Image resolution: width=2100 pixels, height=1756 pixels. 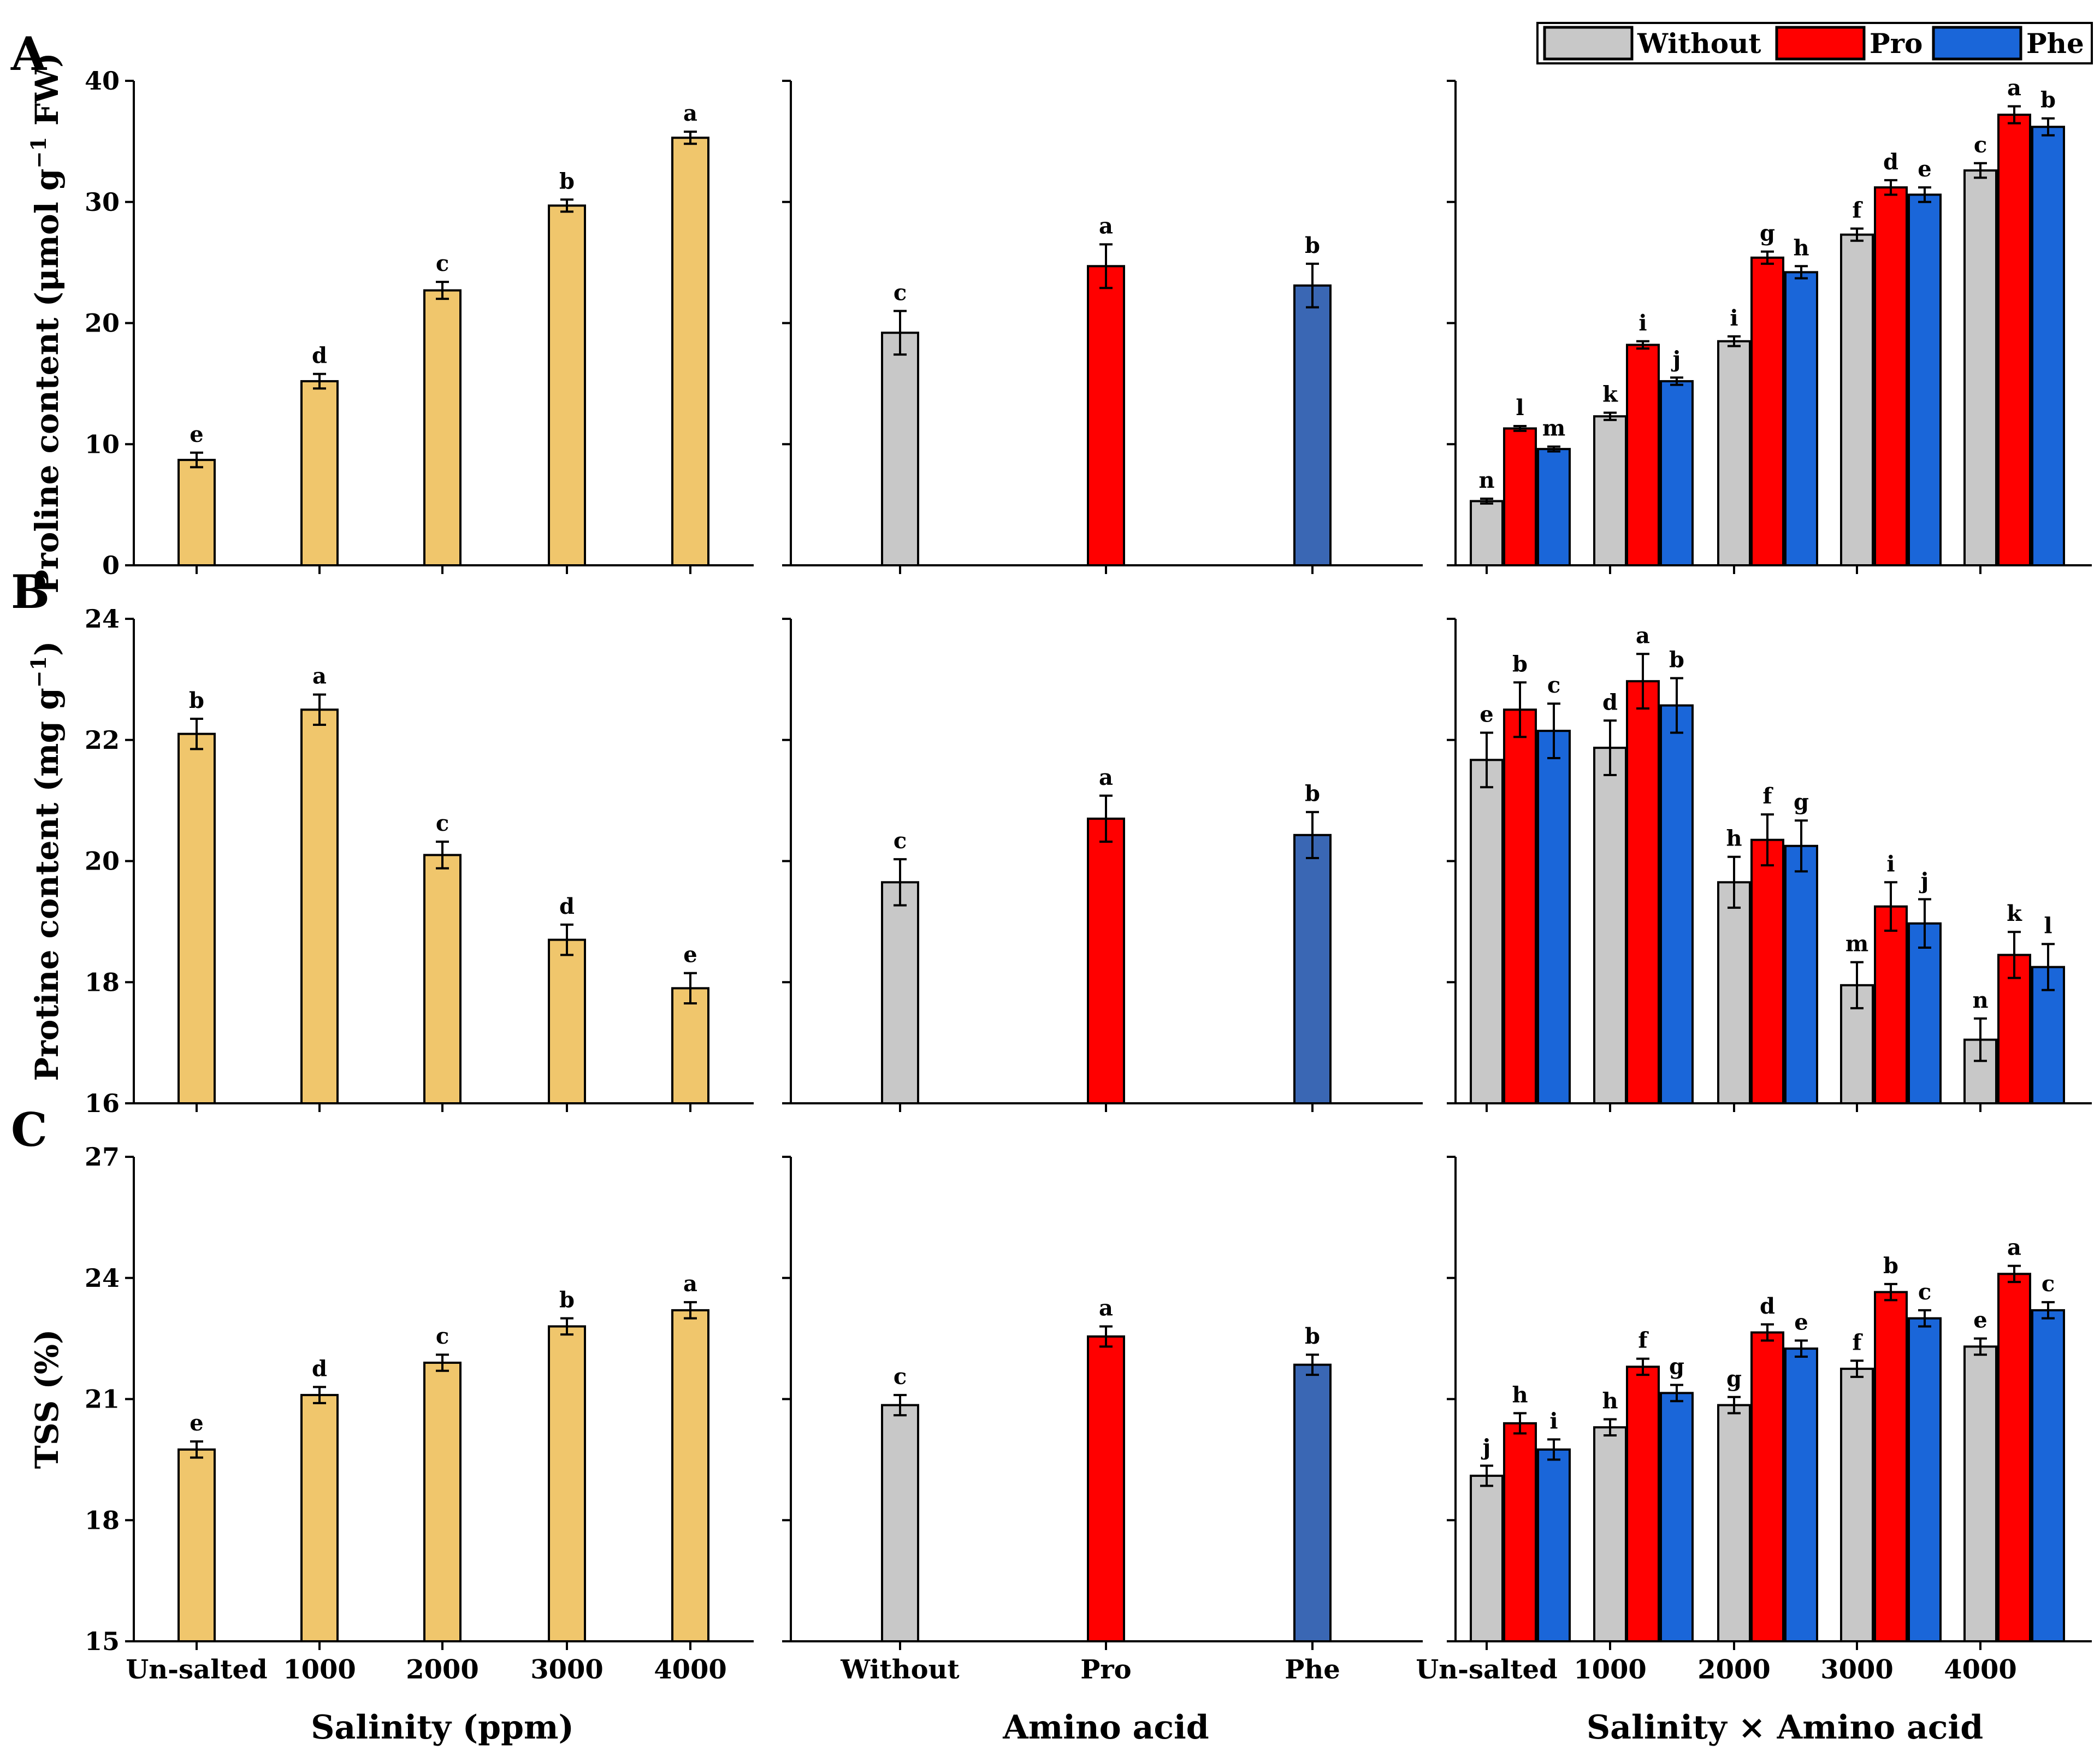 What do you see at coordinates (1520, 408) in the screenshot?
I see `bar-interaction-pro-0-significance-letter: l` at bounding box center [1520, 408].